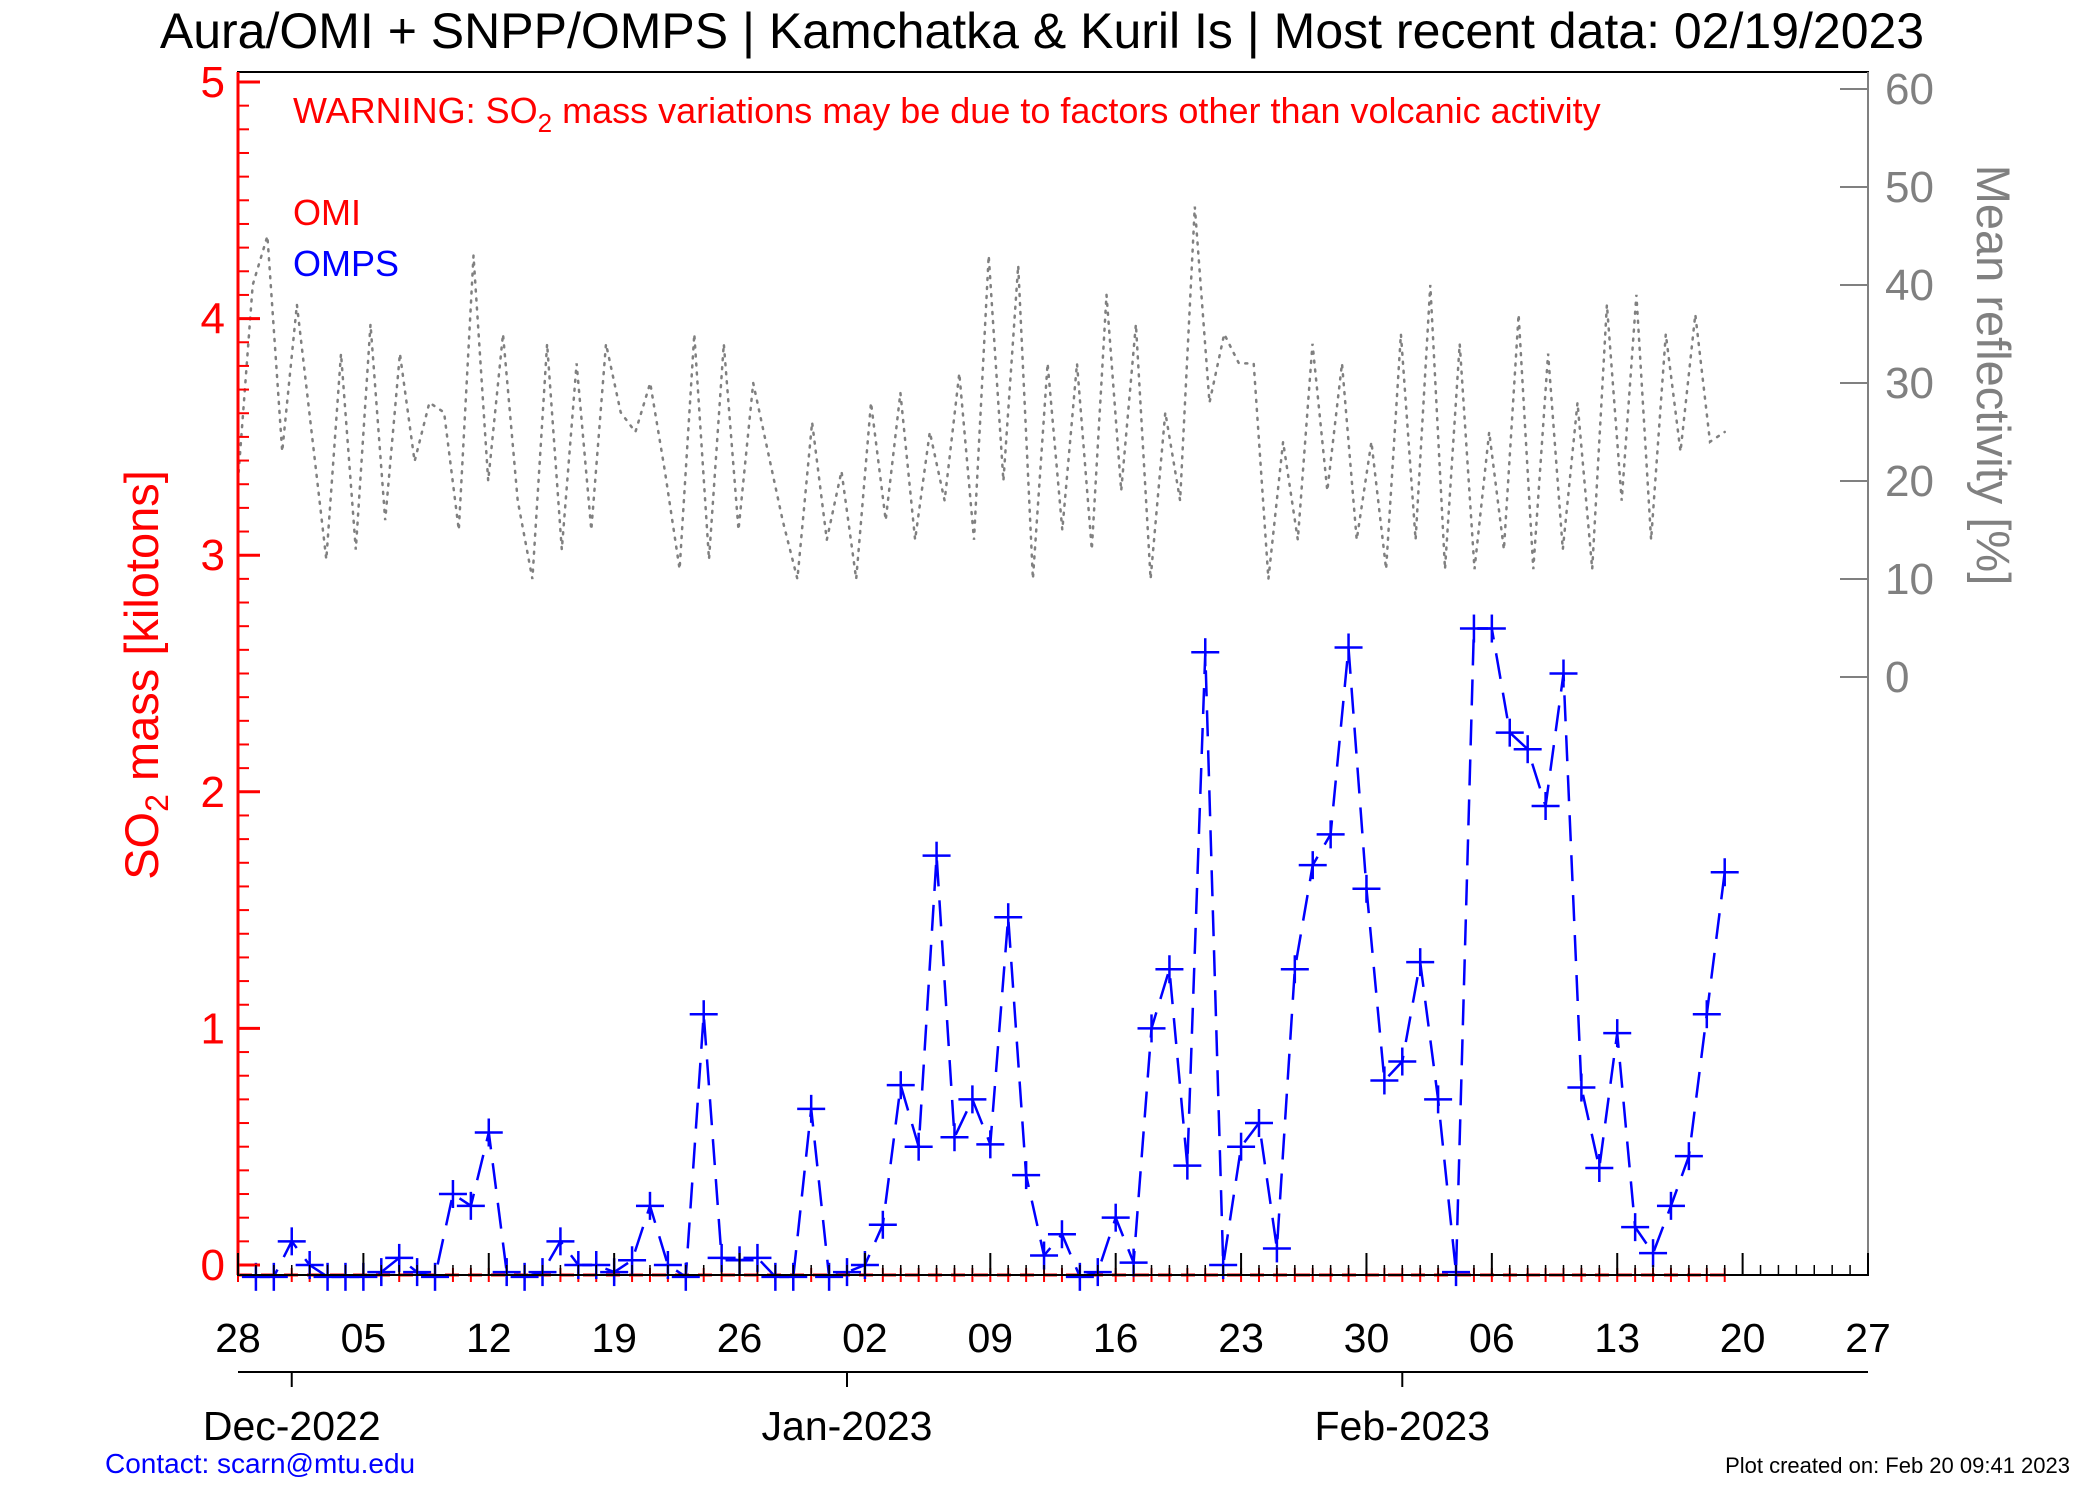  I want to click on x-tick-label: 16, so click(1116, 1338).